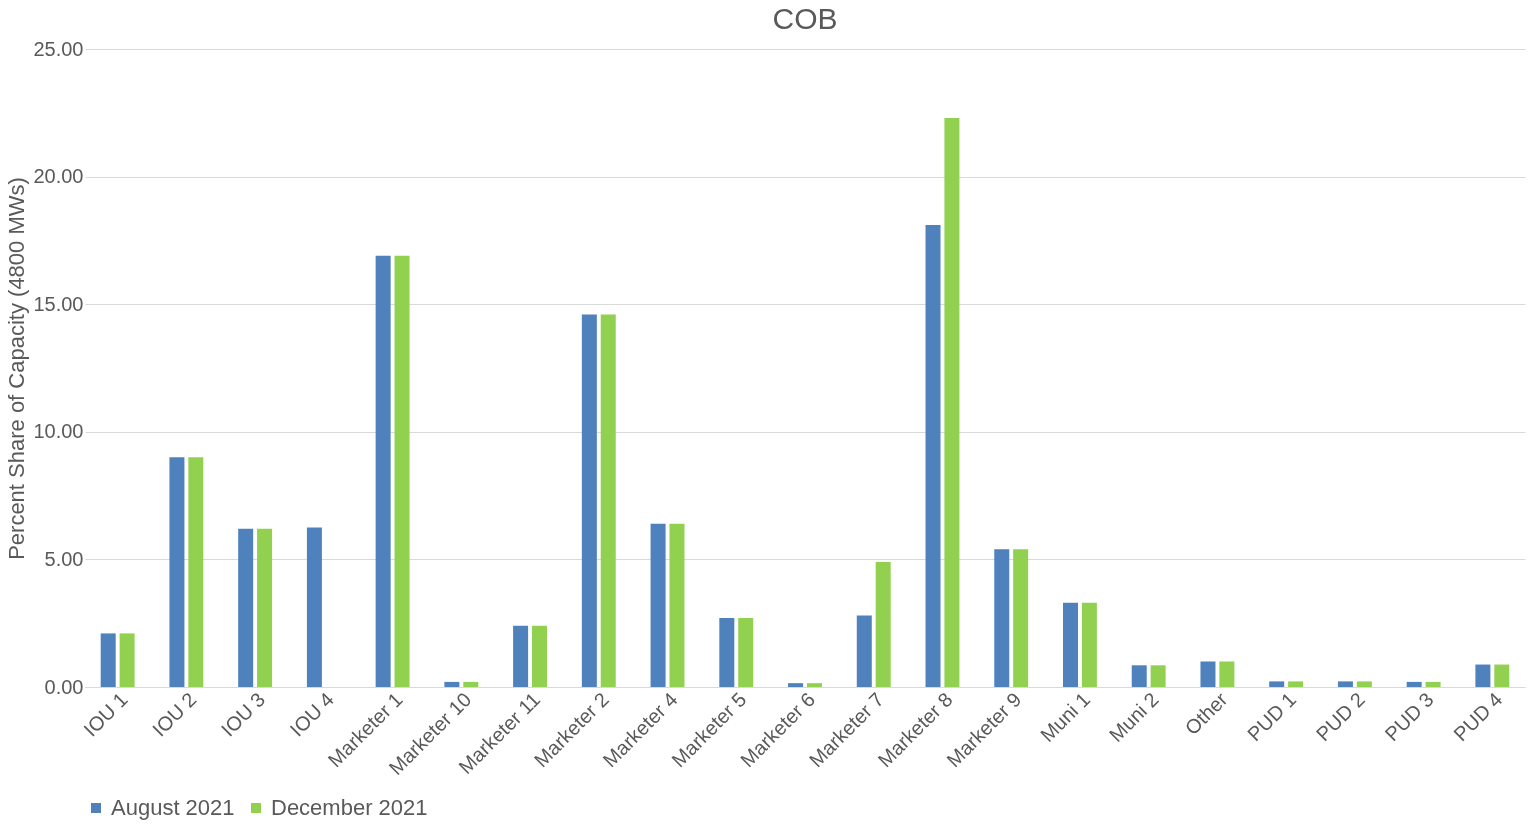 This screenshot has width=1530, height=824. I want to click on x-tick-label: IOU 3, so click(243, 714).